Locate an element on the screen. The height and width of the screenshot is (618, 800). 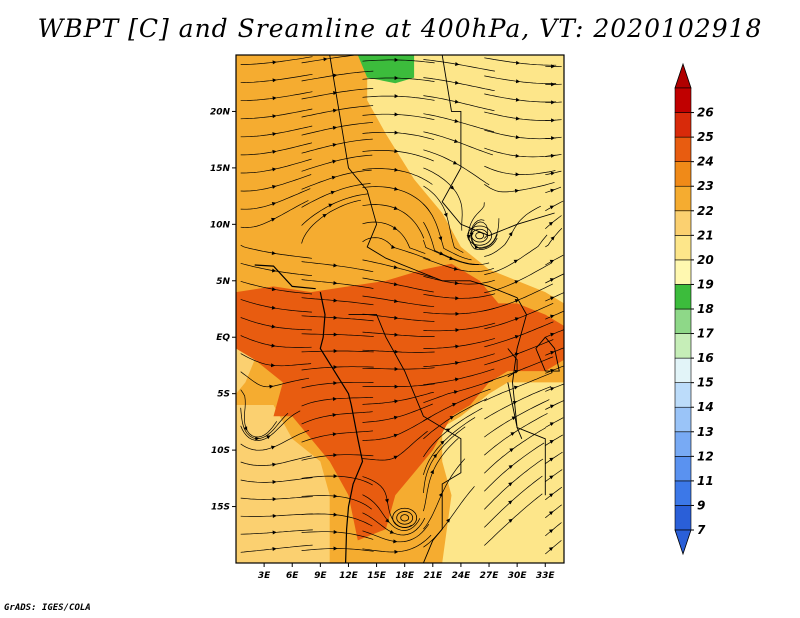
colorbar-label-11: 11 is located at coordinates (705, 481).